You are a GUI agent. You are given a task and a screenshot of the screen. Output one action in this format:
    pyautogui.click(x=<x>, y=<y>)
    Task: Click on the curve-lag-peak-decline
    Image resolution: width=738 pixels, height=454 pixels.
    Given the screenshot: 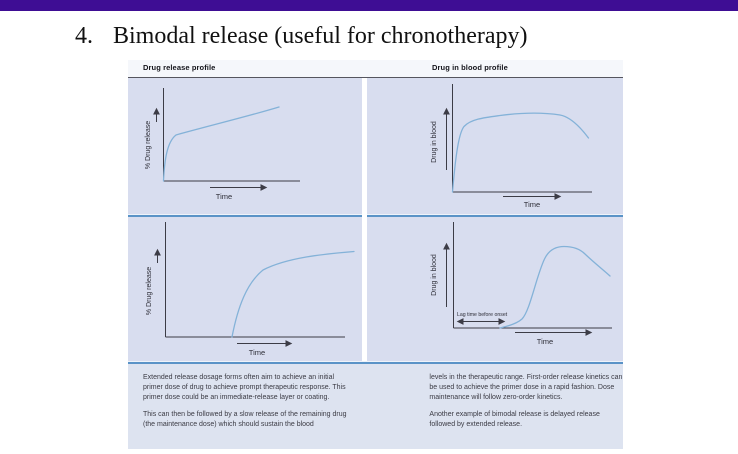 What is the action you would take?
    pyautogui.click(x=555, y=287)
    